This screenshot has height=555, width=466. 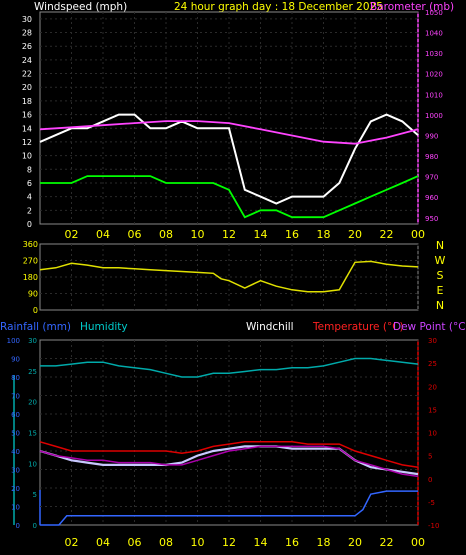 I want to click on temp-tick-label: 10, so click(x=432, y=434).